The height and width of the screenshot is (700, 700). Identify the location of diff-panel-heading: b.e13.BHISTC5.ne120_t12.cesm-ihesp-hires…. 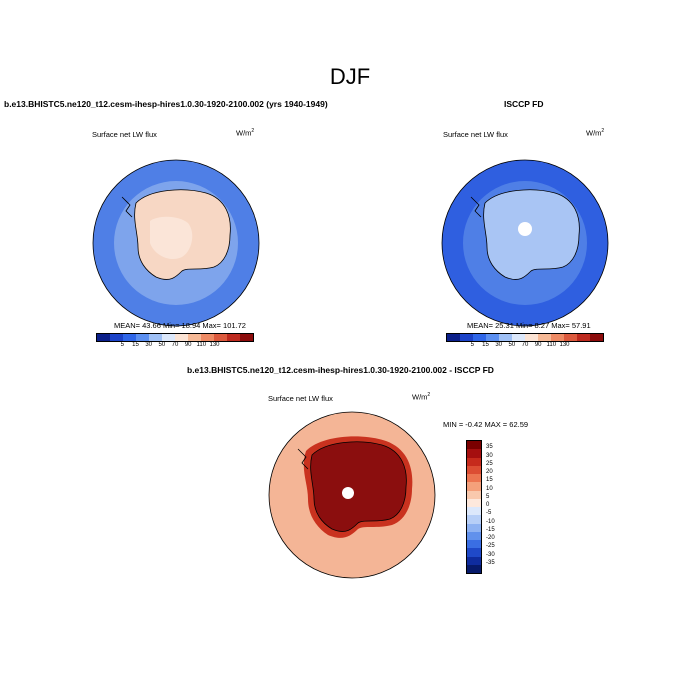
(340, 370).